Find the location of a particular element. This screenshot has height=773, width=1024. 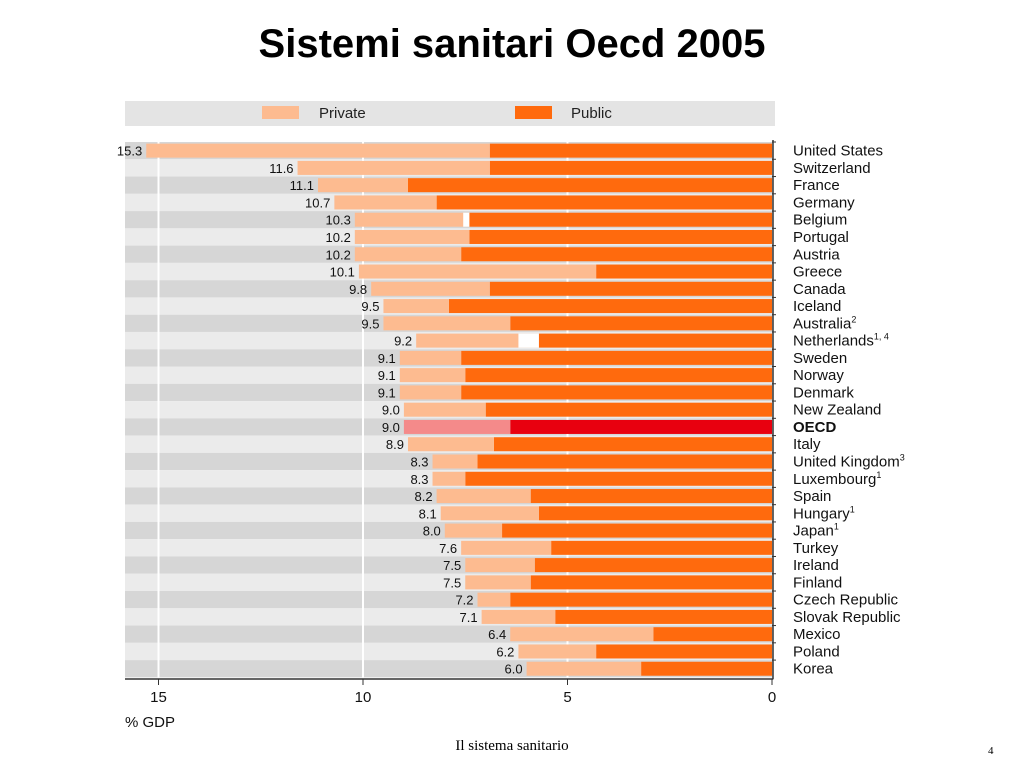

bar-total-label: 9.1 is located at coordinates (387, 358).